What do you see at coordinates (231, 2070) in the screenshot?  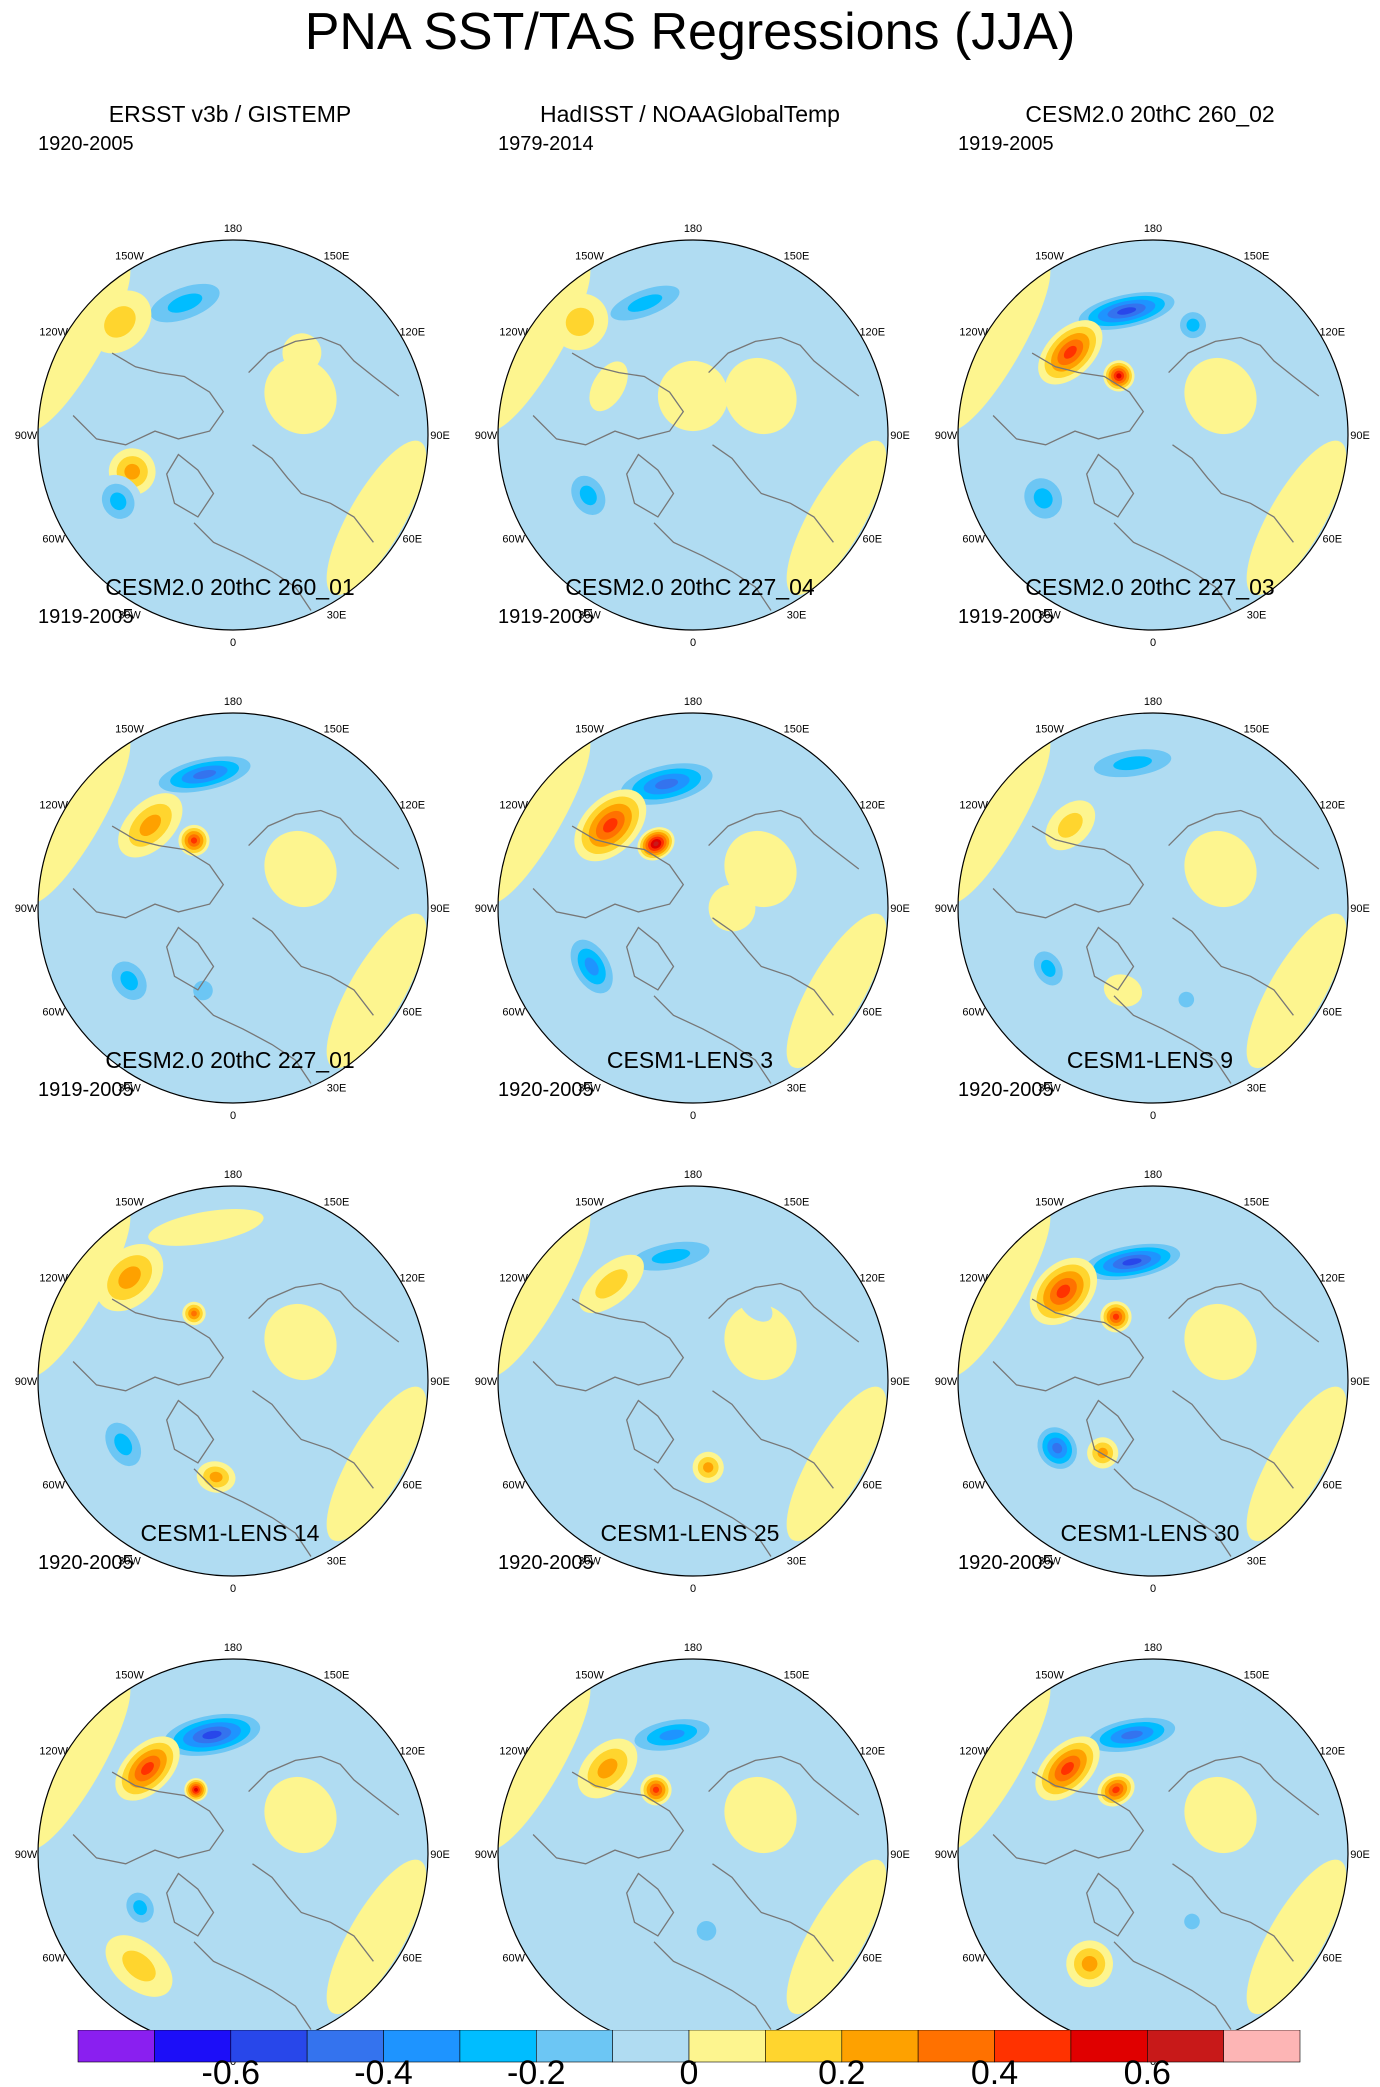 I see `colorbar-tick-label: -0.6` at bounding box center [231, 2070].